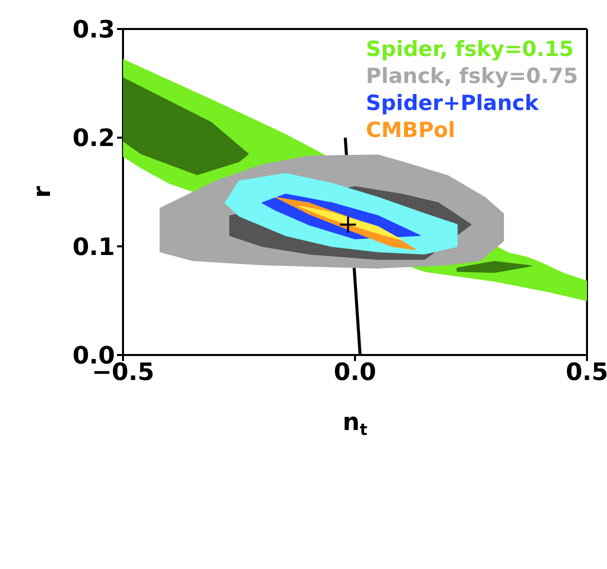  What do you see at coordinates (472, 76) in the screenshot?
I see `text: Planck, fsky=0.75` at bounding box center [472, 76].